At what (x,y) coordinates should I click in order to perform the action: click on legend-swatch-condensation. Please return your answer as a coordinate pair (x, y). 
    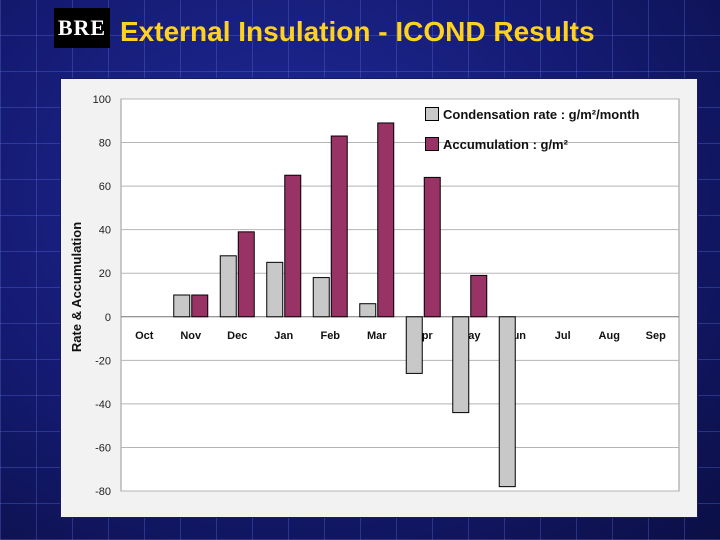
    Looking at the image, I should click on (432, 114).